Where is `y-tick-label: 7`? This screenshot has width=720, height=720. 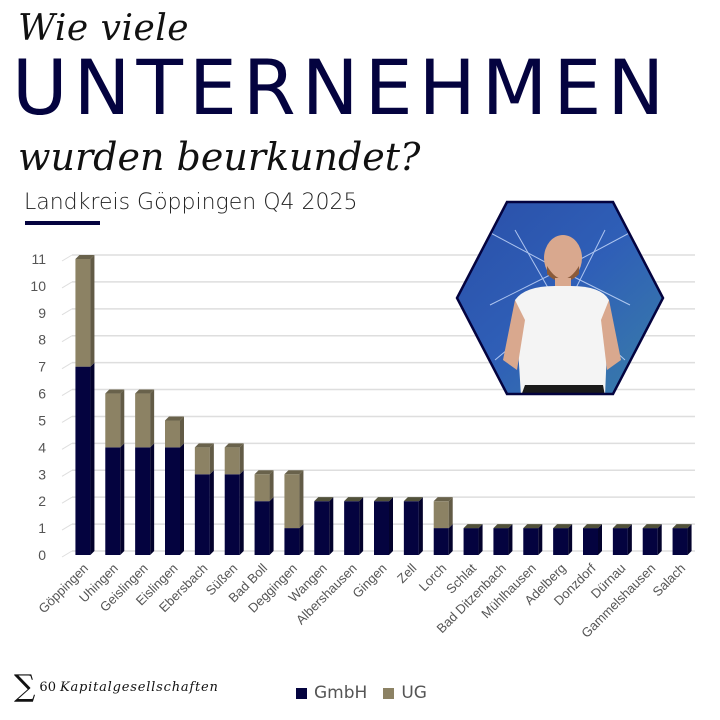 y-tick-label: 7 is located at coordinates (42, 367).